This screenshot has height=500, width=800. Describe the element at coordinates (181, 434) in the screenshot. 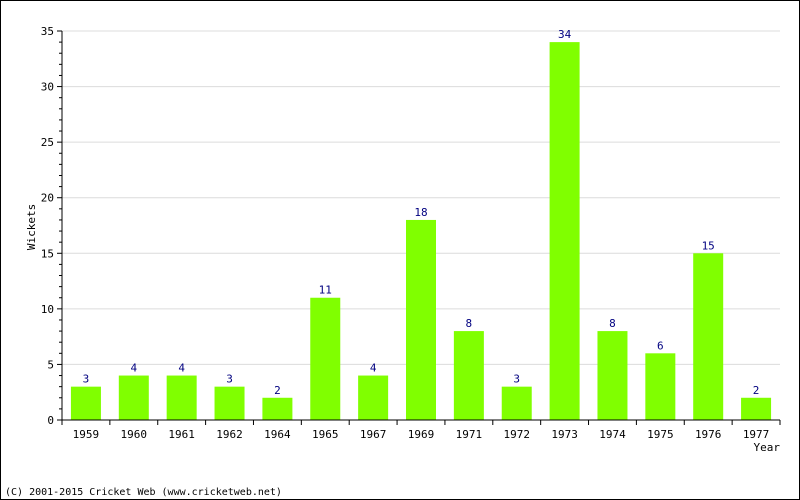

I see `x-tick-label: 1961` at that location.